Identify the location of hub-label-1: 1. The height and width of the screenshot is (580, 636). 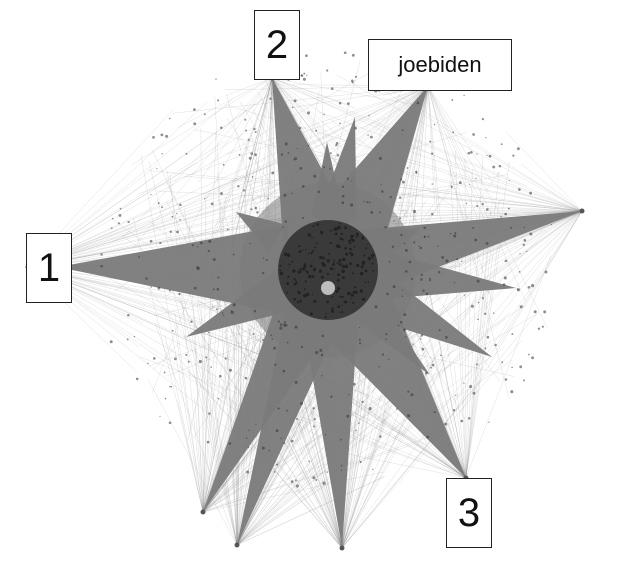
(49, 268).